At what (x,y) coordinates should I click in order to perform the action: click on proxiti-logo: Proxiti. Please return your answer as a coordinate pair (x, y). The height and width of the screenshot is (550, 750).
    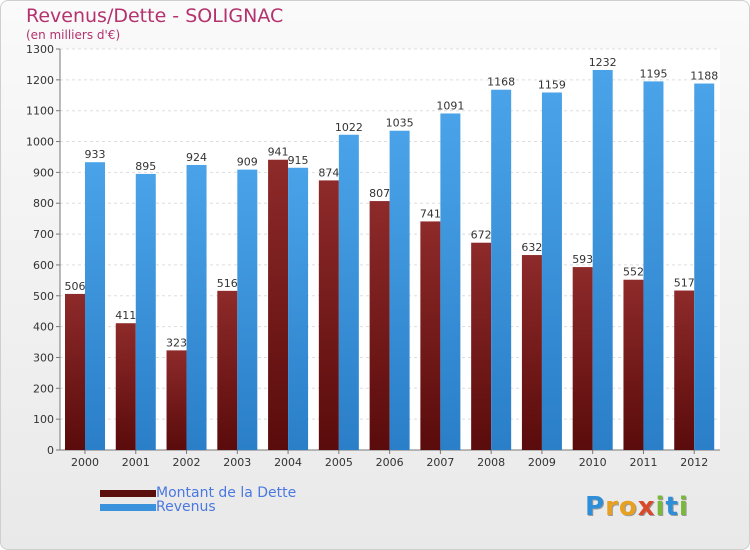
    Looking at the image, I should click on (637, 507).